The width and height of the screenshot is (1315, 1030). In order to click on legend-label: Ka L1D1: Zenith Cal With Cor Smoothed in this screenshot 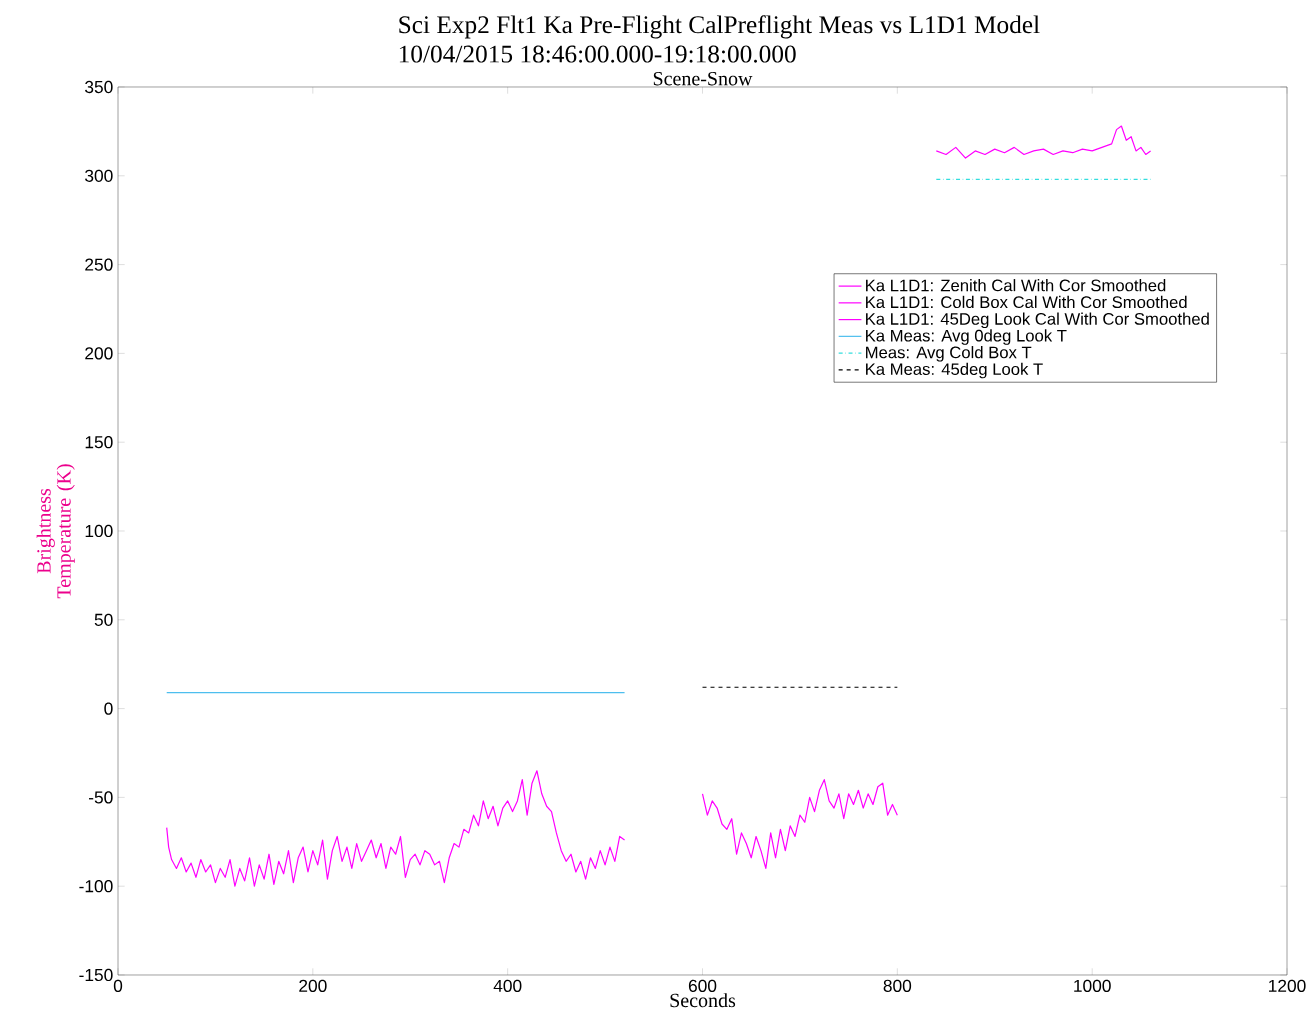, I will do `click(1016, 285)`.